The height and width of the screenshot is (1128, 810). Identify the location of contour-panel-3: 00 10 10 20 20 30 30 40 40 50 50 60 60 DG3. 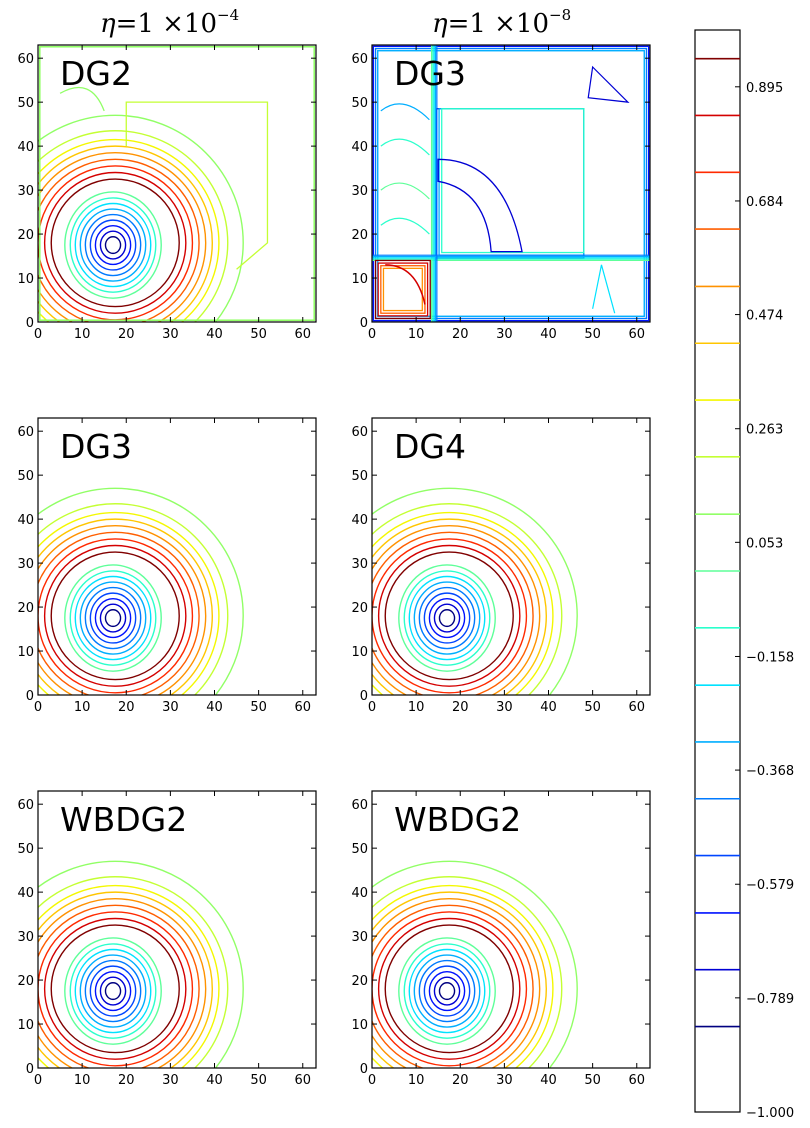
(167, 566).